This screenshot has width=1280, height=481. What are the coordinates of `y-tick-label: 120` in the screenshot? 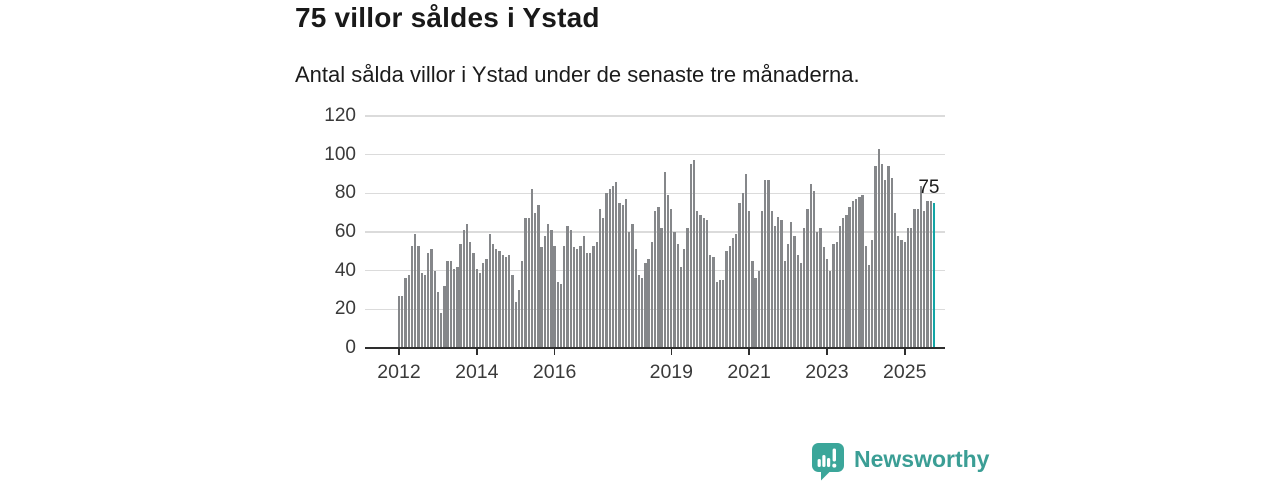 It's located at (340, 115).